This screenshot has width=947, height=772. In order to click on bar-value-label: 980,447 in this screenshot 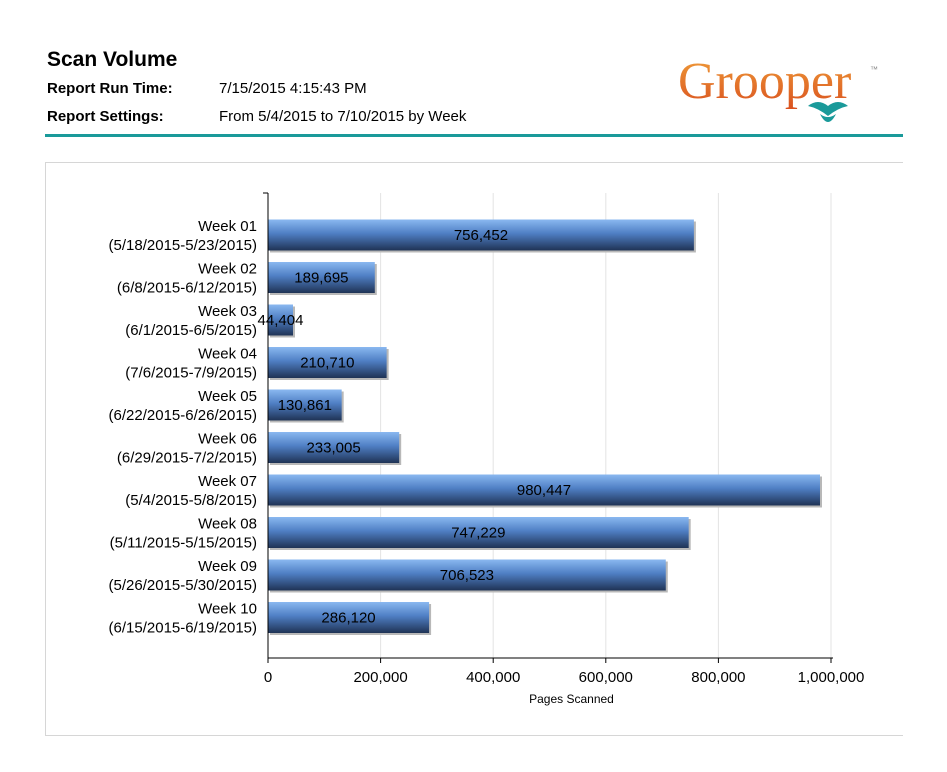, I will do `click(544, 490)`.